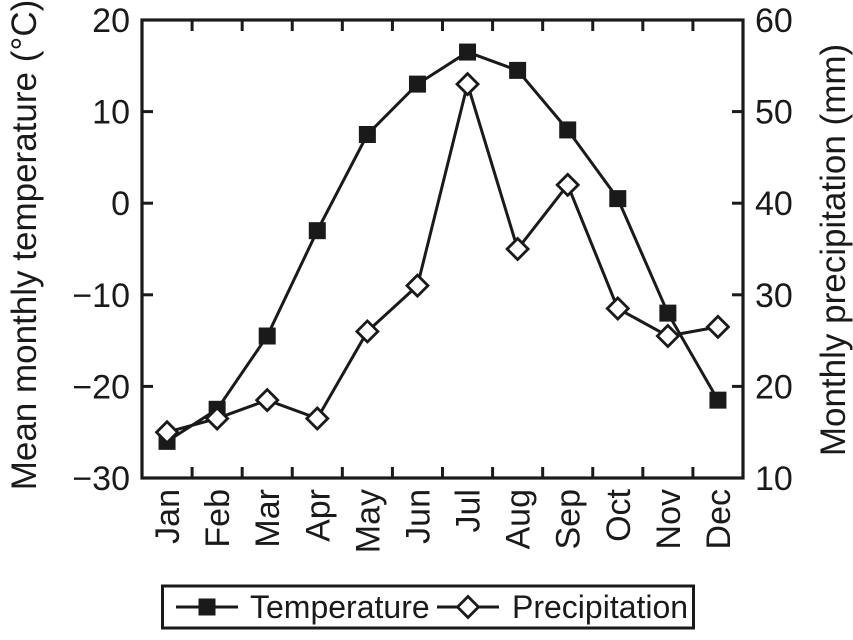 The height and width of the screenshot is (640, 853). I want to click on x-axis-month-label: Oct, so click(619, 514).